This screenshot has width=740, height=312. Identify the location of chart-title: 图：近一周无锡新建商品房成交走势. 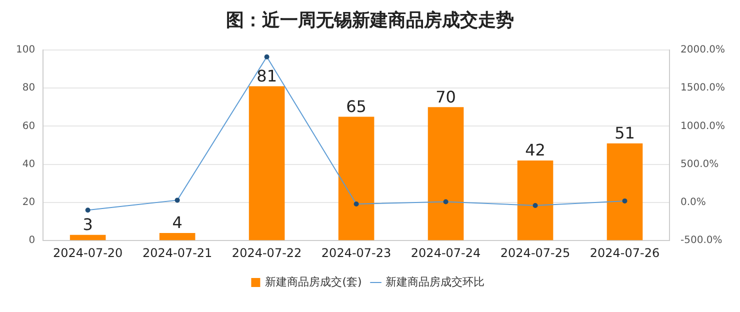
(370, 21).